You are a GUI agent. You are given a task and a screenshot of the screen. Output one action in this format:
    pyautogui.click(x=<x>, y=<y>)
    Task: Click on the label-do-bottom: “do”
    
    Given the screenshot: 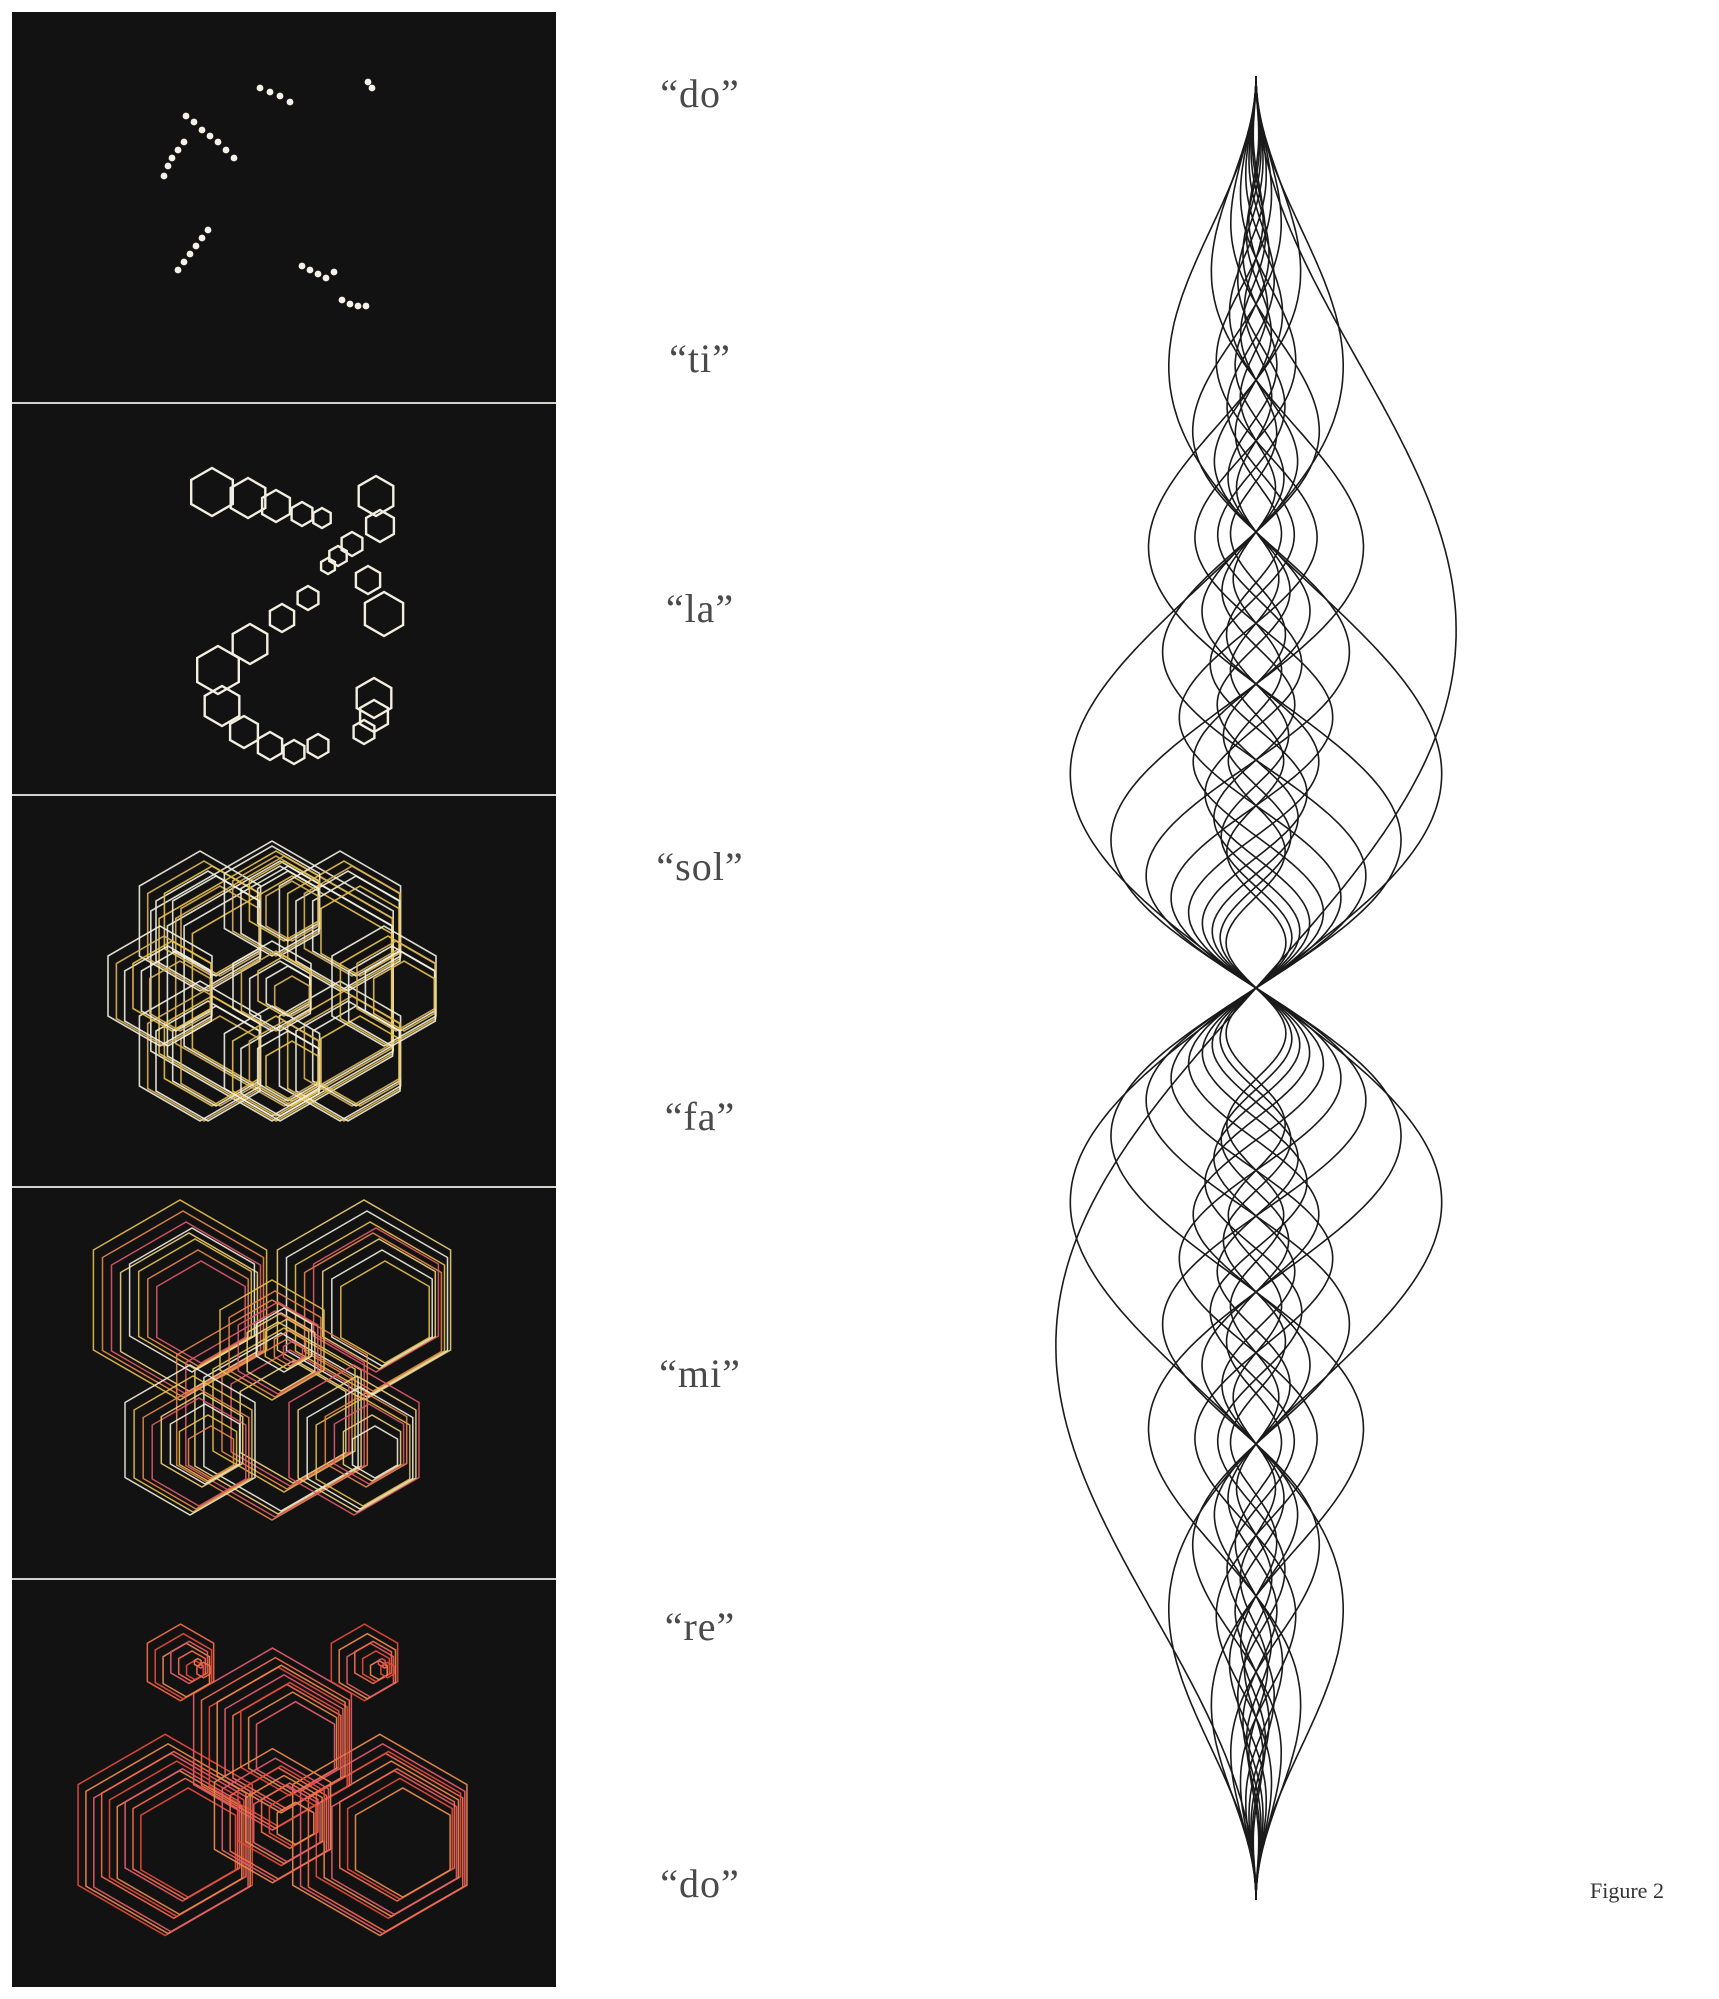 What is the action you would take?
    pyautogui.click(x=700, y=1883)
    